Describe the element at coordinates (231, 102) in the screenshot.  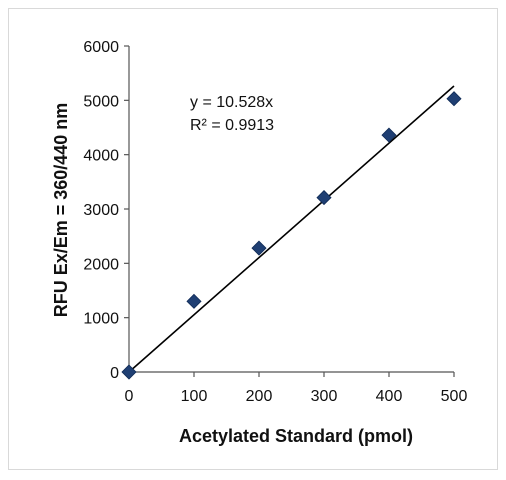
I see `trendline-equation: y = 10.528x` at that location.